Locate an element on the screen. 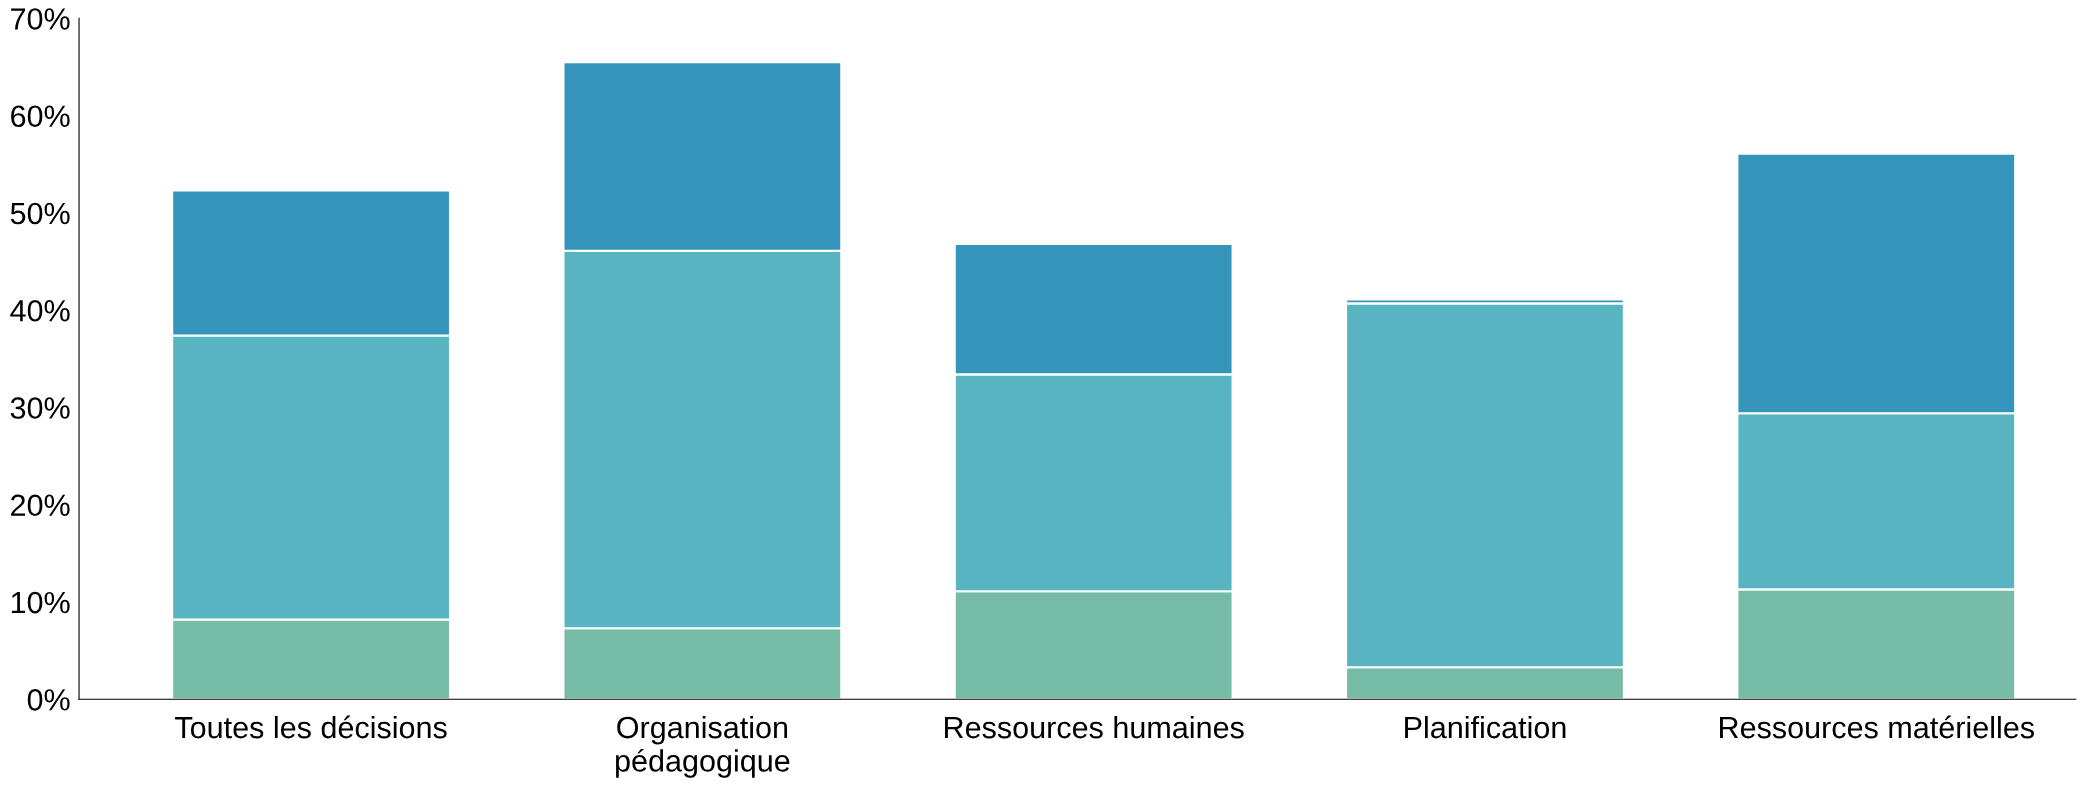  y-tick-label: 40% is located at coordinates (40, 310).